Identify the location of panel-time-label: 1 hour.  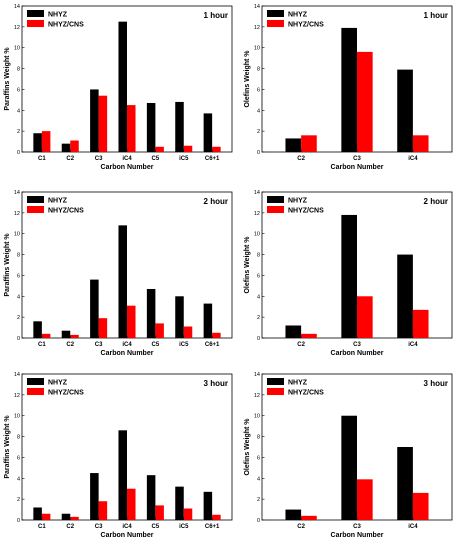
(216, 15).